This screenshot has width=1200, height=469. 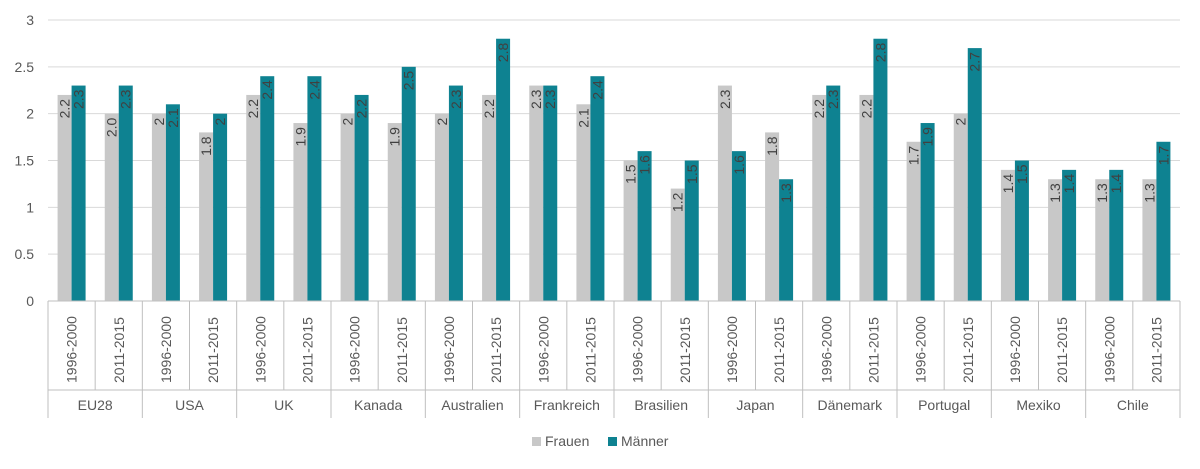 I want to click on data-label: 1.2, so click(x=678, y=202).